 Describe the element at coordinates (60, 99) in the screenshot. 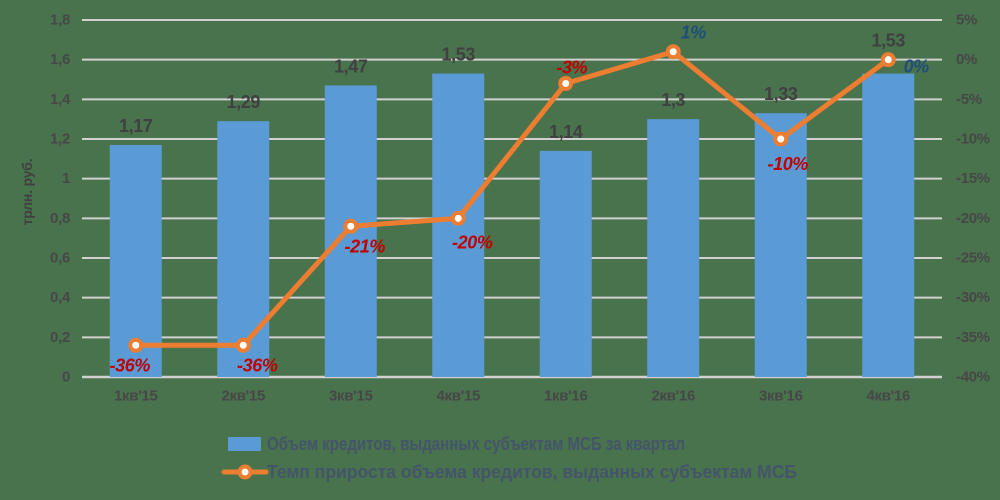

I see `left-axis-tick: 1,4` at that location.